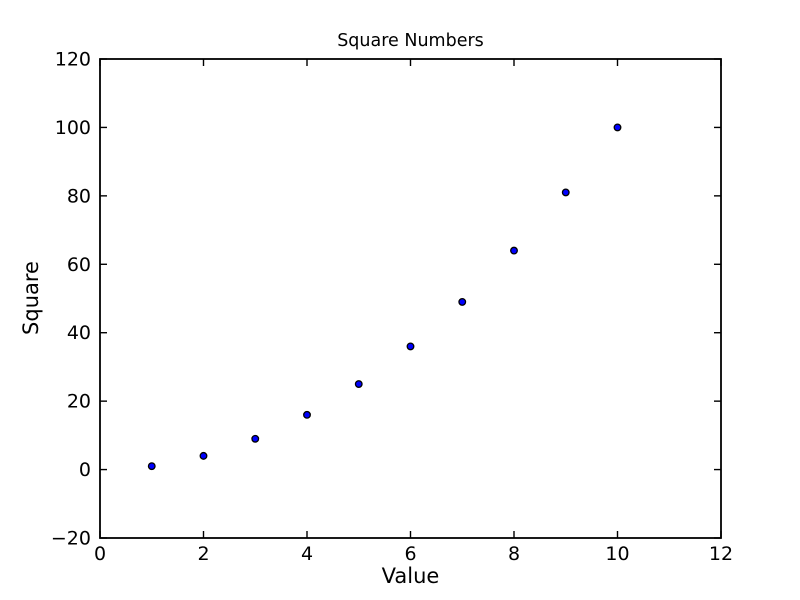  I want to click on x-tick-label: 12, so click(721, 554).